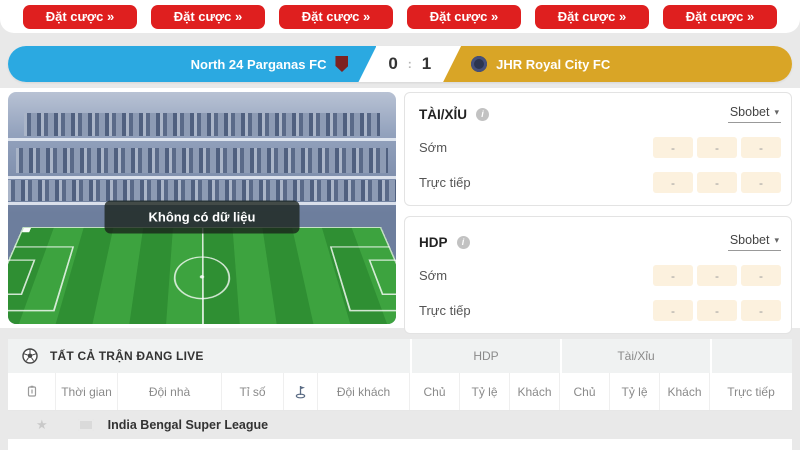  I want to click on corner-flag-icon, so click(300, 391).